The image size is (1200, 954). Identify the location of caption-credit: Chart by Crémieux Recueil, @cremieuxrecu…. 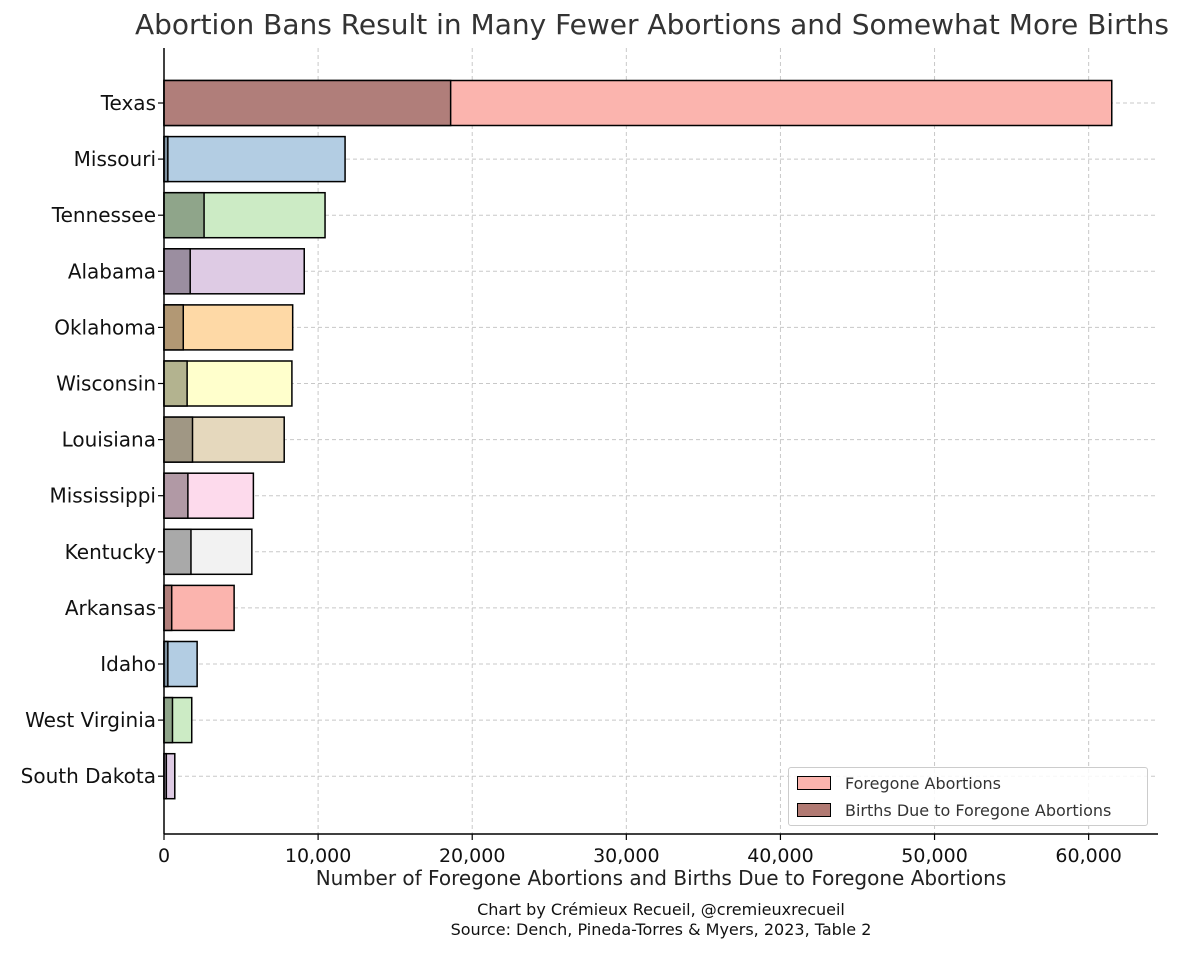
(661, 909).